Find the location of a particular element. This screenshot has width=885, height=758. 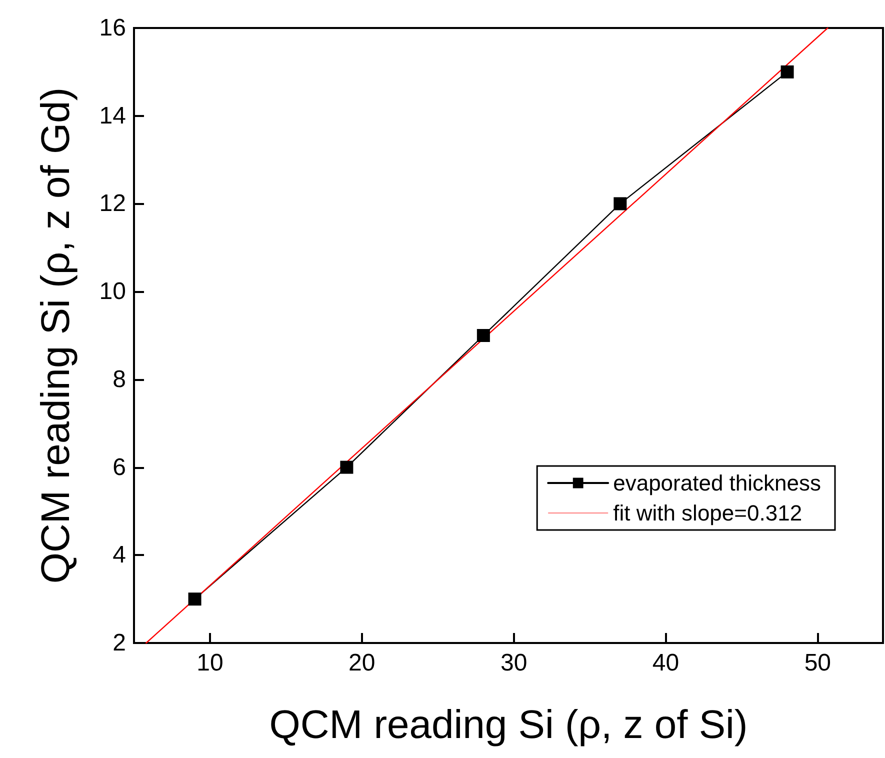

y-axis-title: QCM reading Si (ρ, z of Gd) is located at coordinates (56, 335).